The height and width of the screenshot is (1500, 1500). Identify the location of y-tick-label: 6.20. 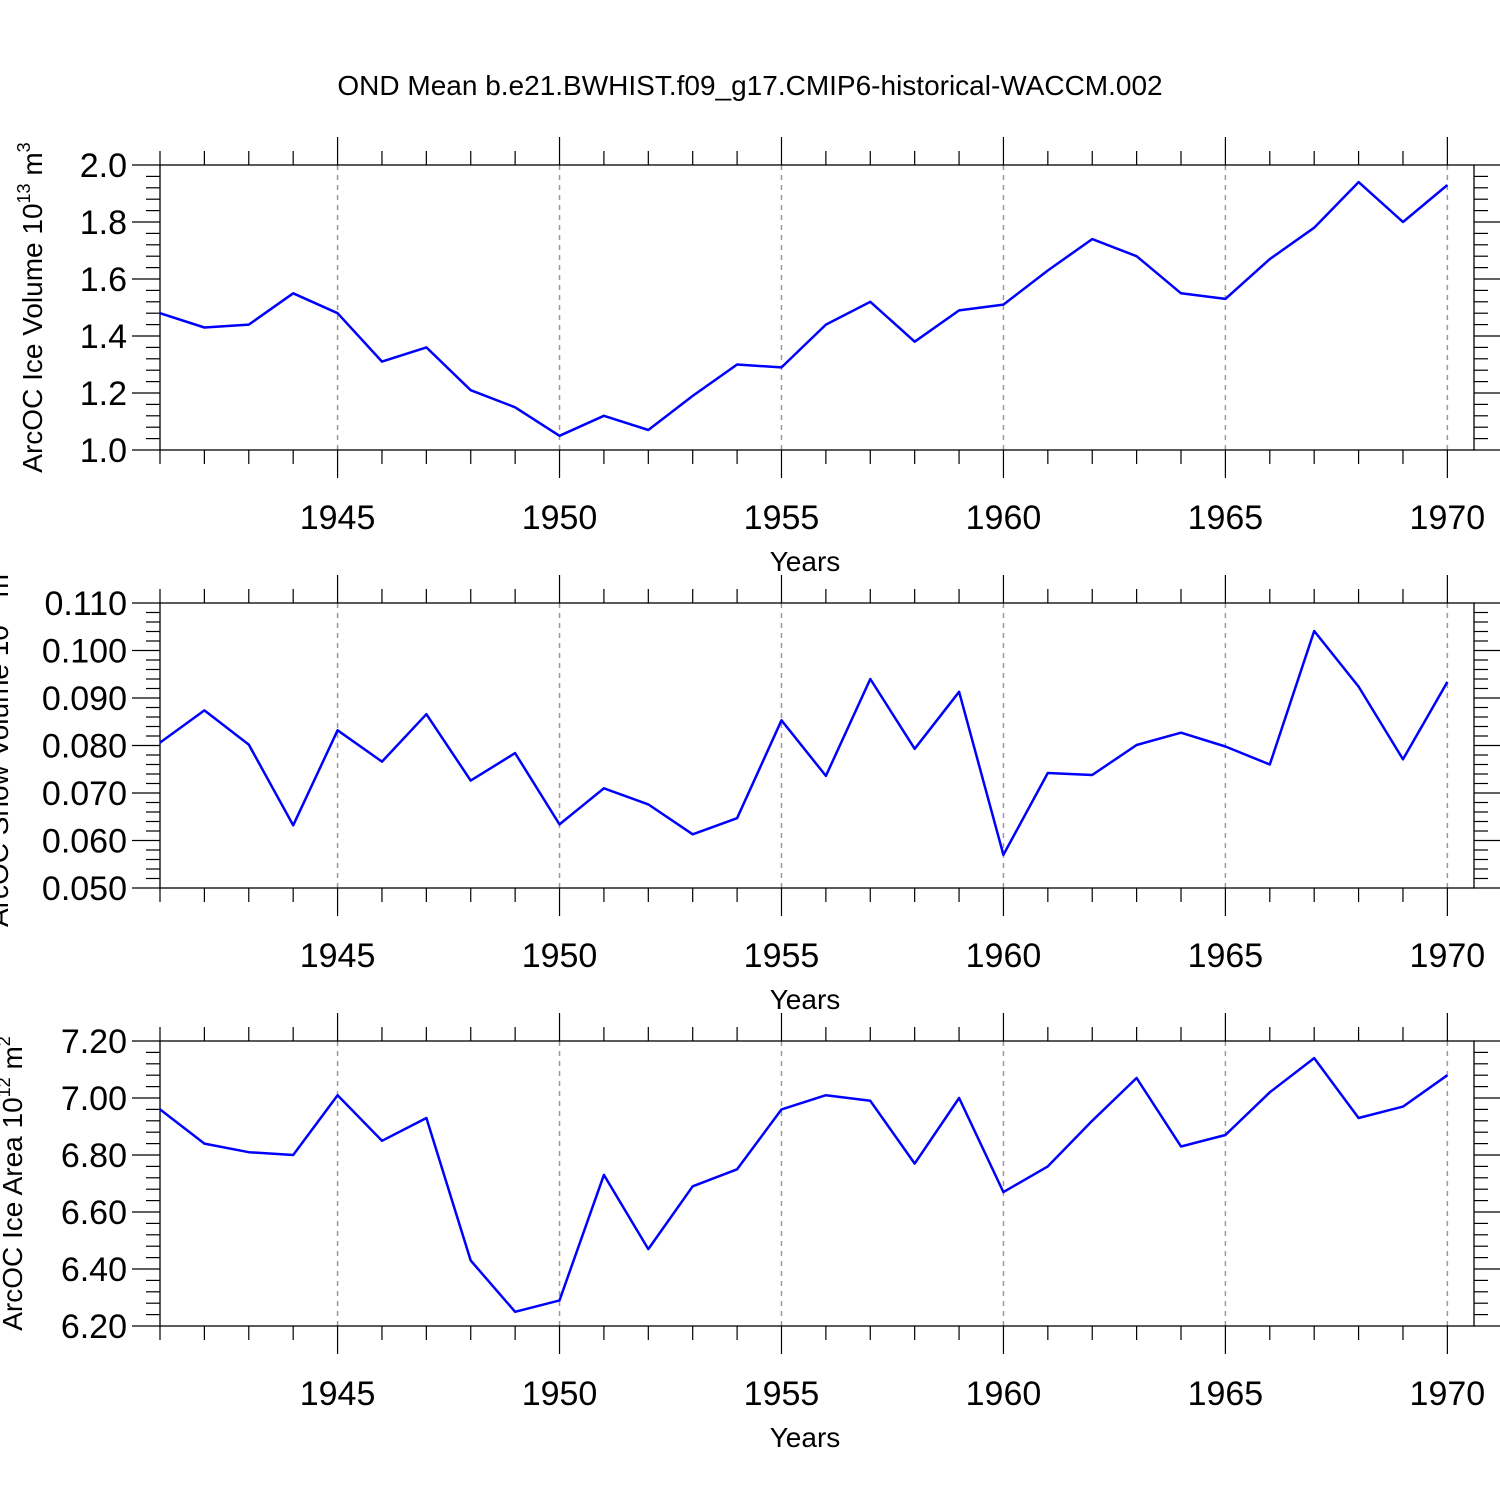
(94, 1327).